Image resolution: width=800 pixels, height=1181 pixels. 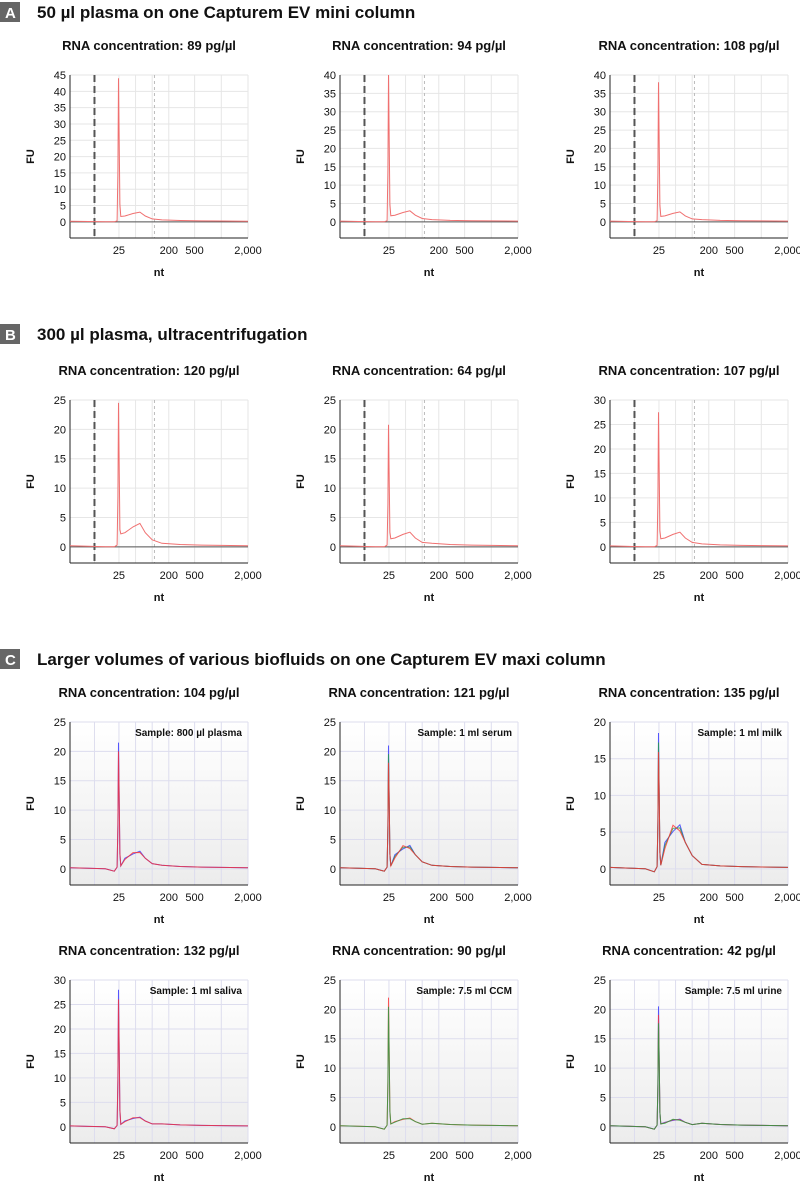 I want to click on chart-title: RNA concentration: 120 pg/µl, so click(x=148, y=370).